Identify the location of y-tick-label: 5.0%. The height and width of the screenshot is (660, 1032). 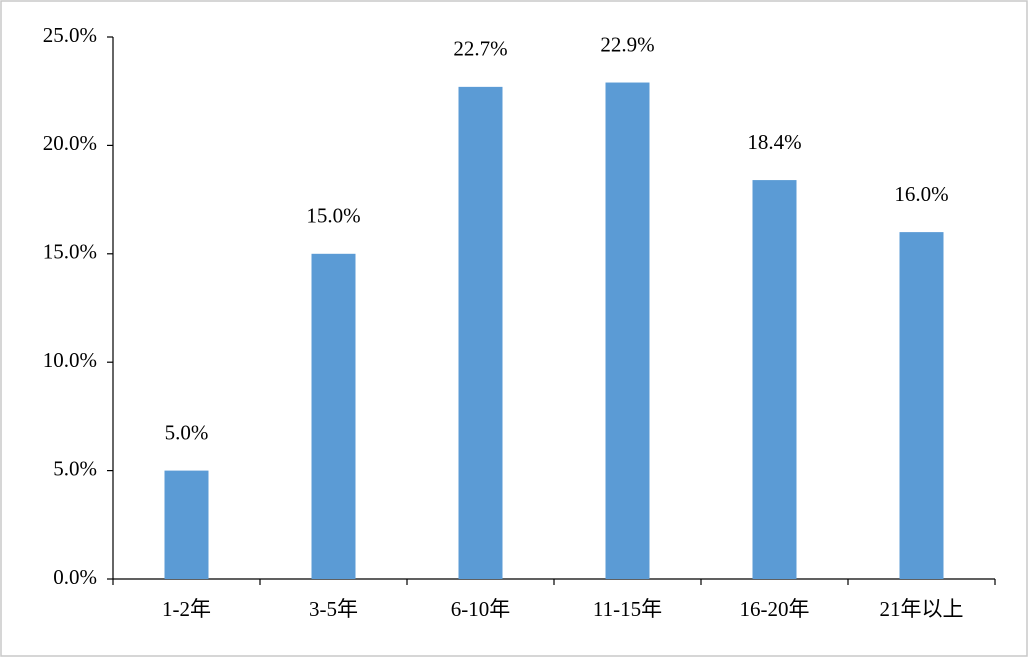
(75, 468).